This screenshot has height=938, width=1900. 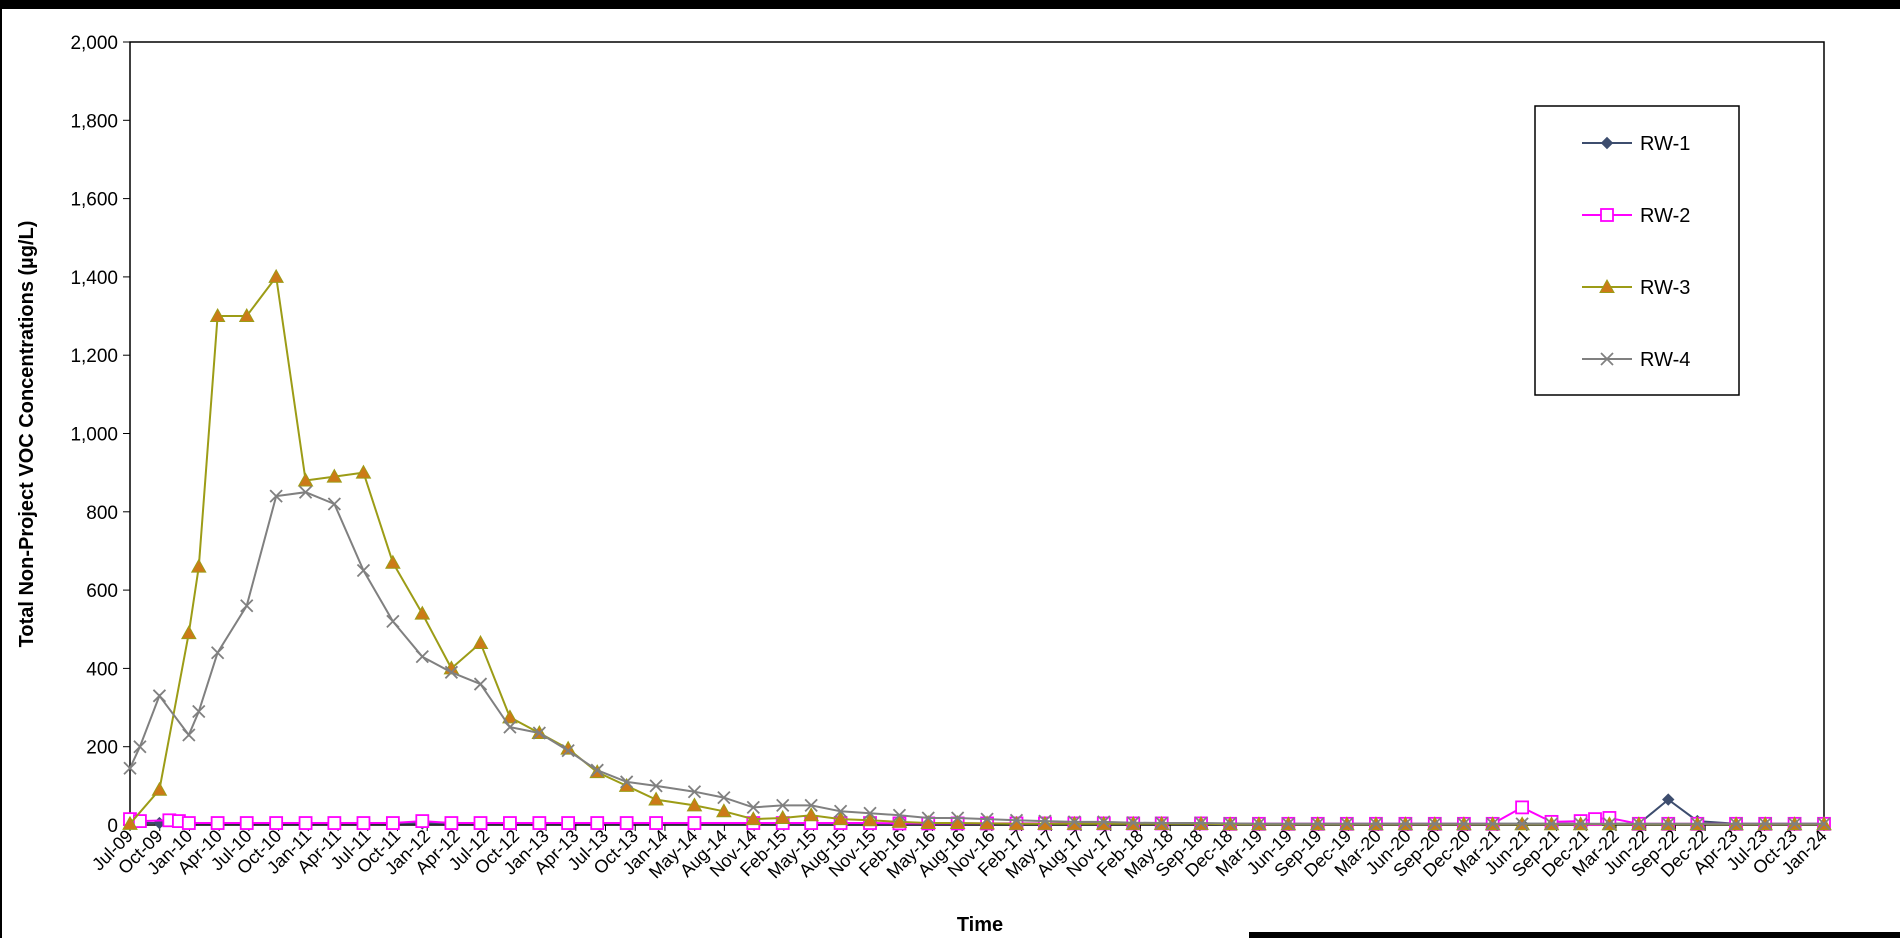 I want to click on legend-item-rw-4: RW-4, so click(x=1636, y=360).